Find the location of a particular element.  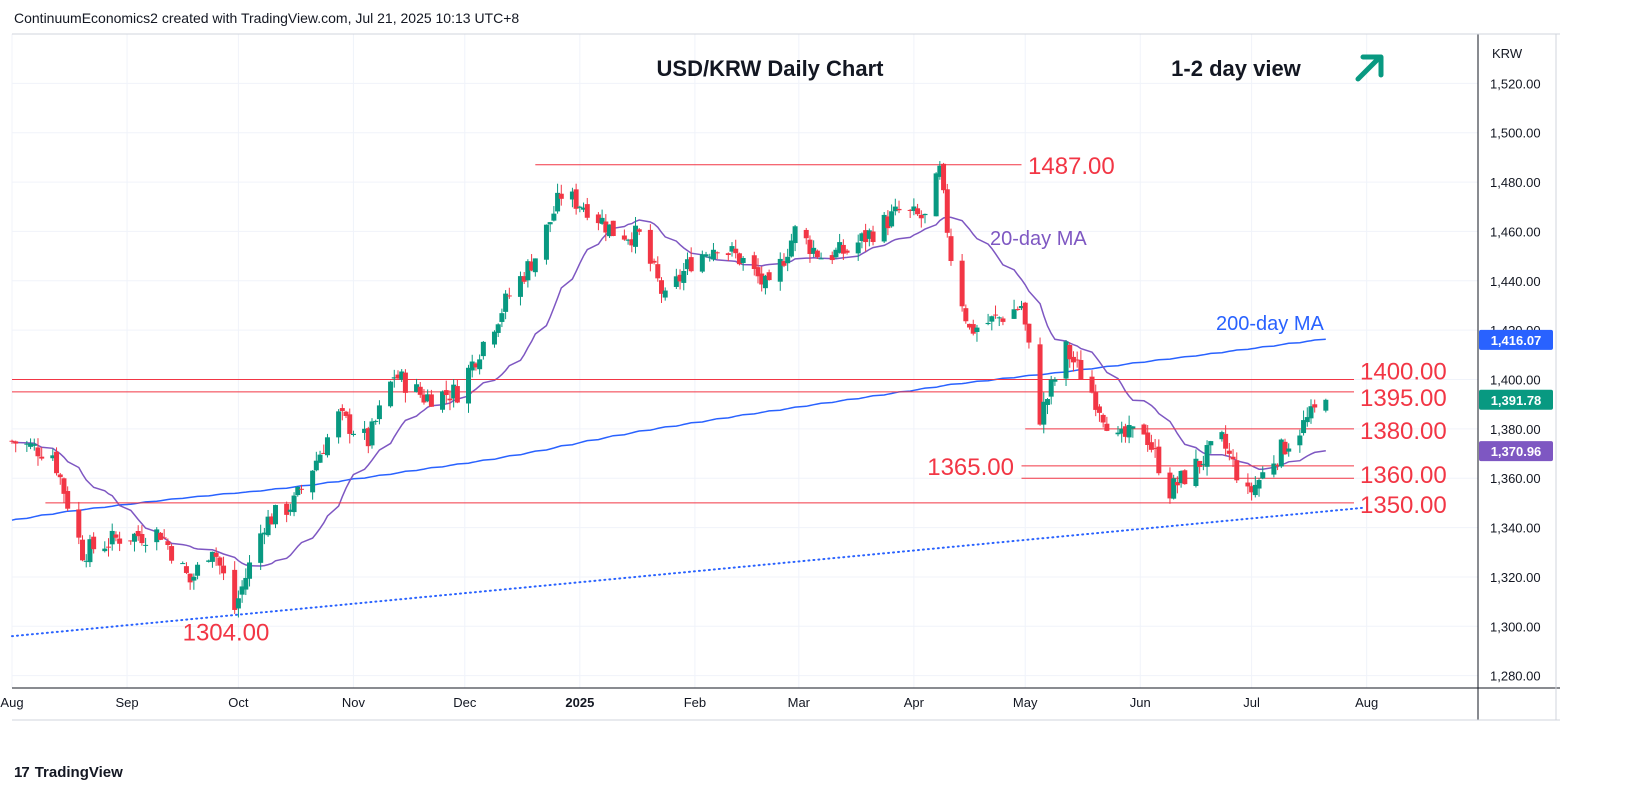

level-label: 1395.00 is located at coordinates (1403, 398).